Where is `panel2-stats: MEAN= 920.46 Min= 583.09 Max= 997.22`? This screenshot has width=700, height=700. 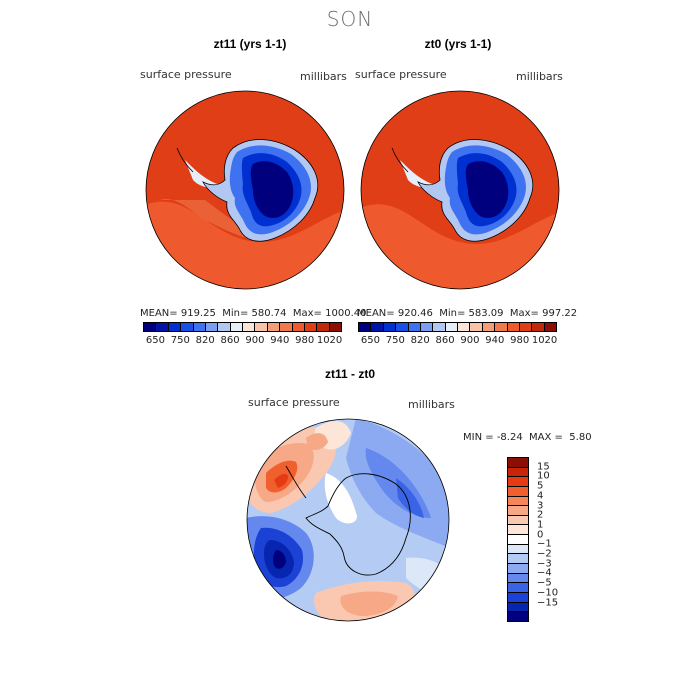 panel2-stats: MEAN= 920.46 Min= 583.09 Max= 997.22 is located at coordinates (467, 313).